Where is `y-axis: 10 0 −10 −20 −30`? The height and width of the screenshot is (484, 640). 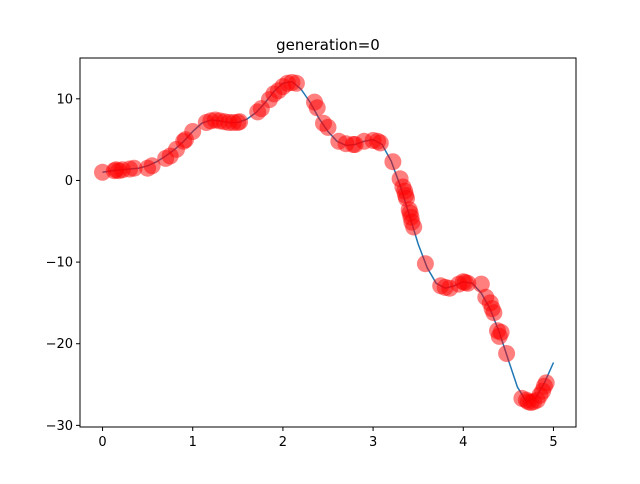 y-axis: 10 0 −10 −20 −30 is located at coordinates (63, 263).